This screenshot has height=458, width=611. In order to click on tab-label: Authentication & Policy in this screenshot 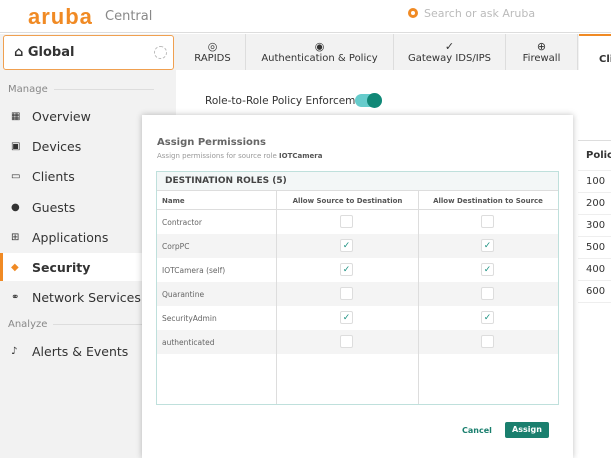, I will do `click(319, 58)`.